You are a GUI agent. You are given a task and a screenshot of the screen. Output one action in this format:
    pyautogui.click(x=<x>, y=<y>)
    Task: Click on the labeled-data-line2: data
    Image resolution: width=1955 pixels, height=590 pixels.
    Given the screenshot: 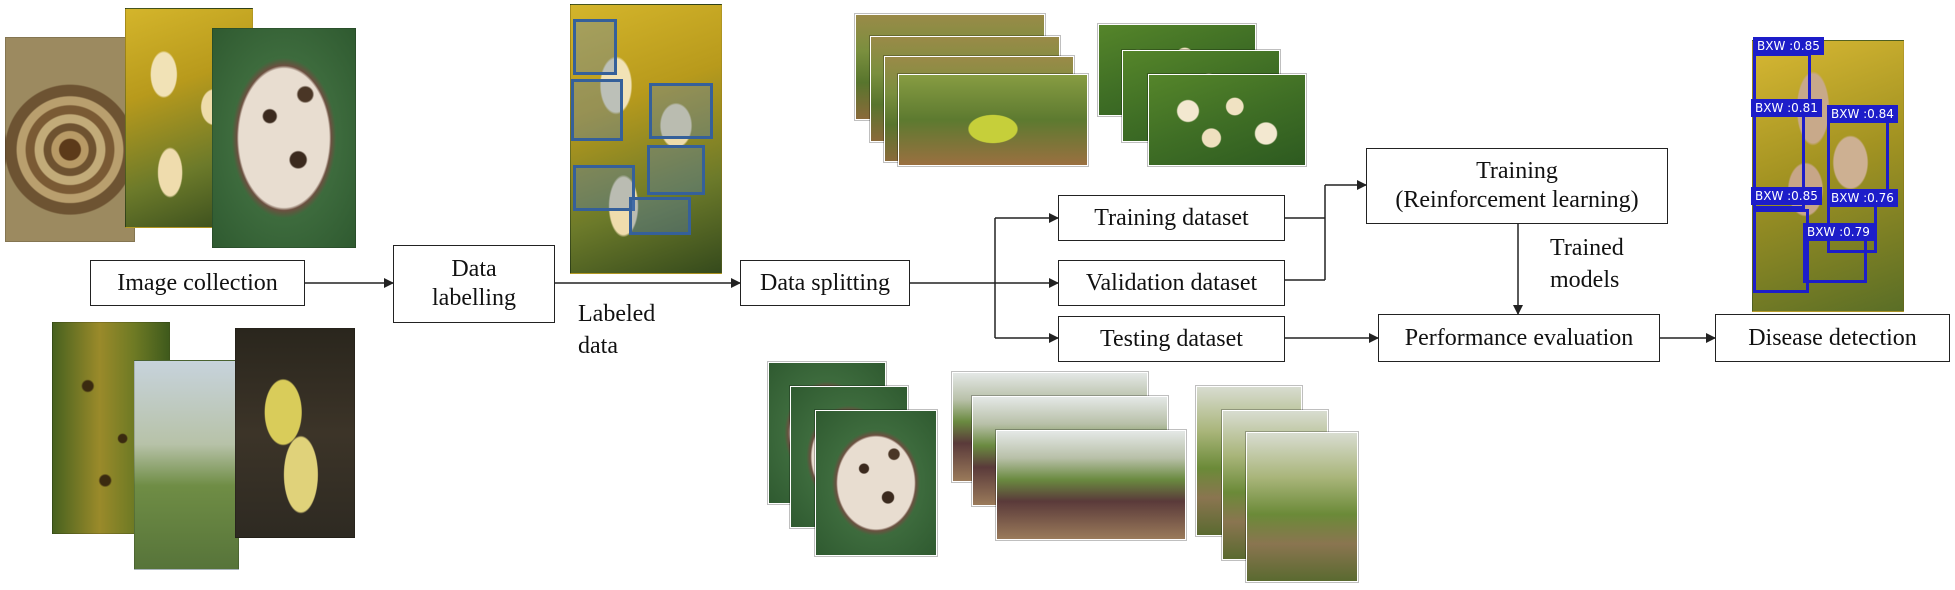 What is the action you would take?
    pyautogui.click(x=598, y=346)
    